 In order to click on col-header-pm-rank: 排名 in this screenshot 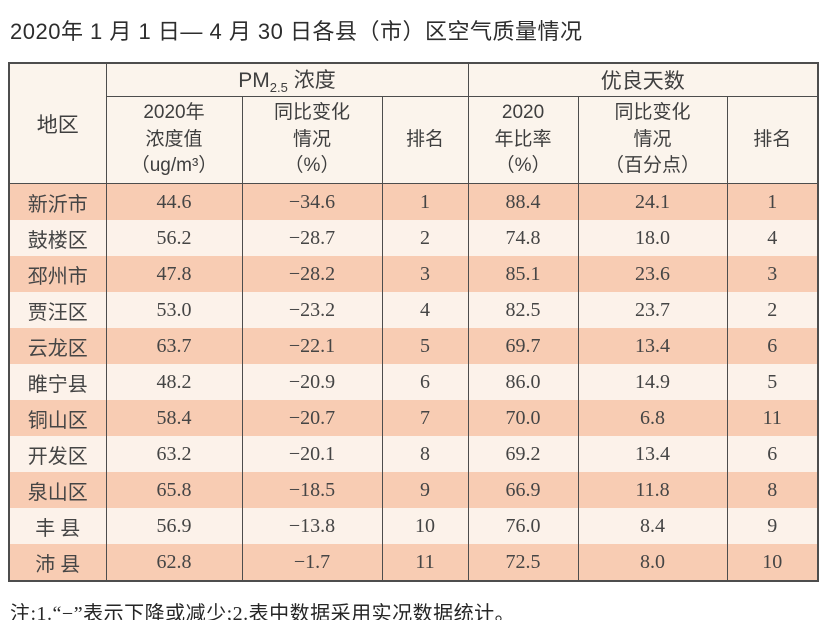, I will do `click(425, 140)`.